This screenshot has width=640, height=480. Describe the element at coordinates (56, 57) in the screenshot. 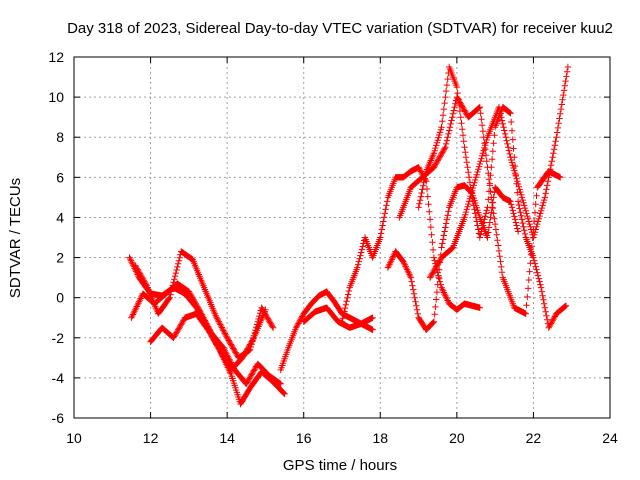

I see `y-tick-label: 12` at that location.